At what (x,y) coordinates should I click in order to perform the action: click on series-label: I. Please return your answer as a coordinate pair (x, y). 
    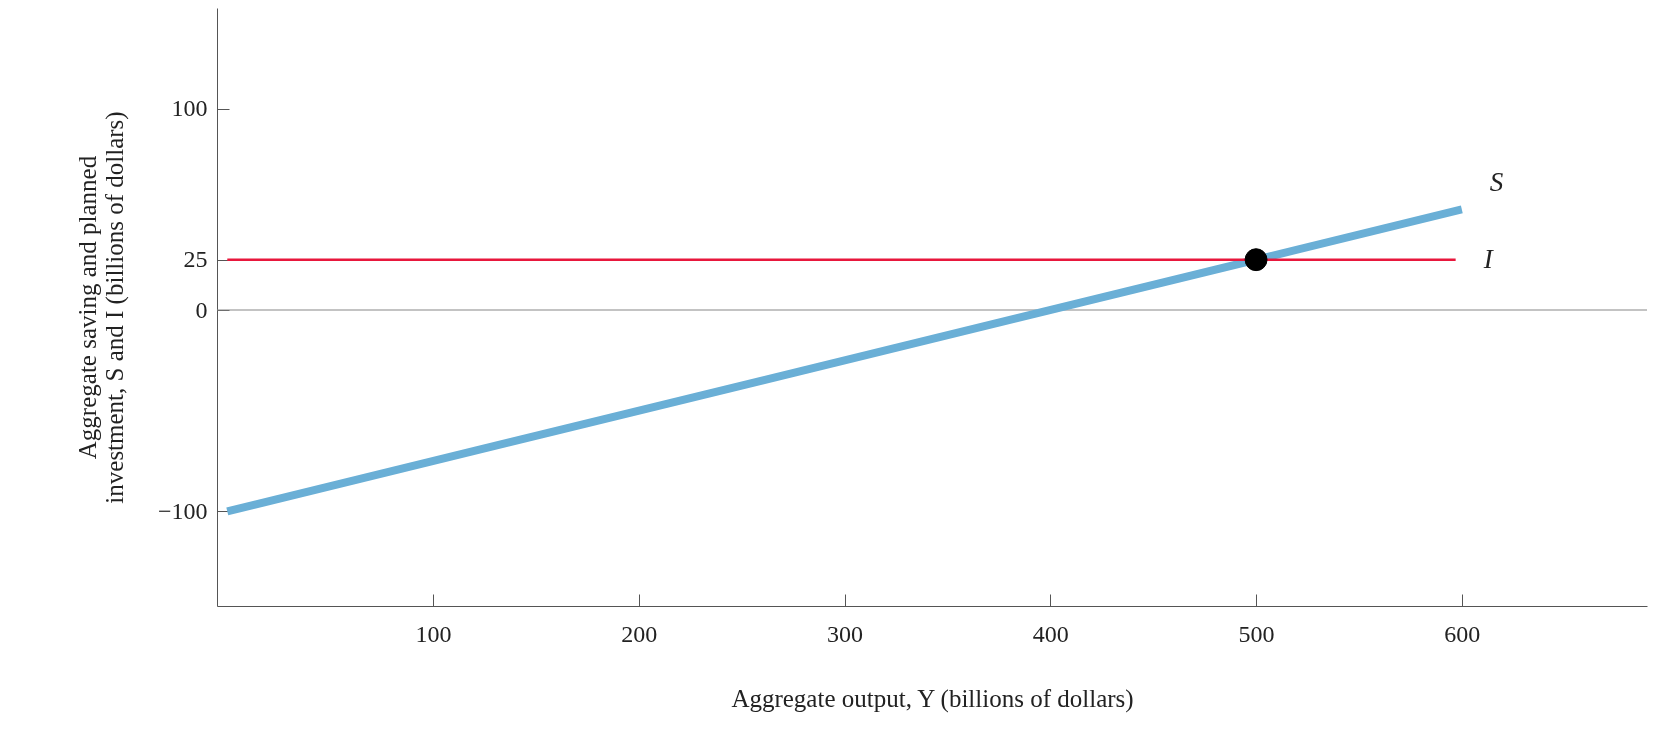
    Looking at the image, I should click on (1488, 258).